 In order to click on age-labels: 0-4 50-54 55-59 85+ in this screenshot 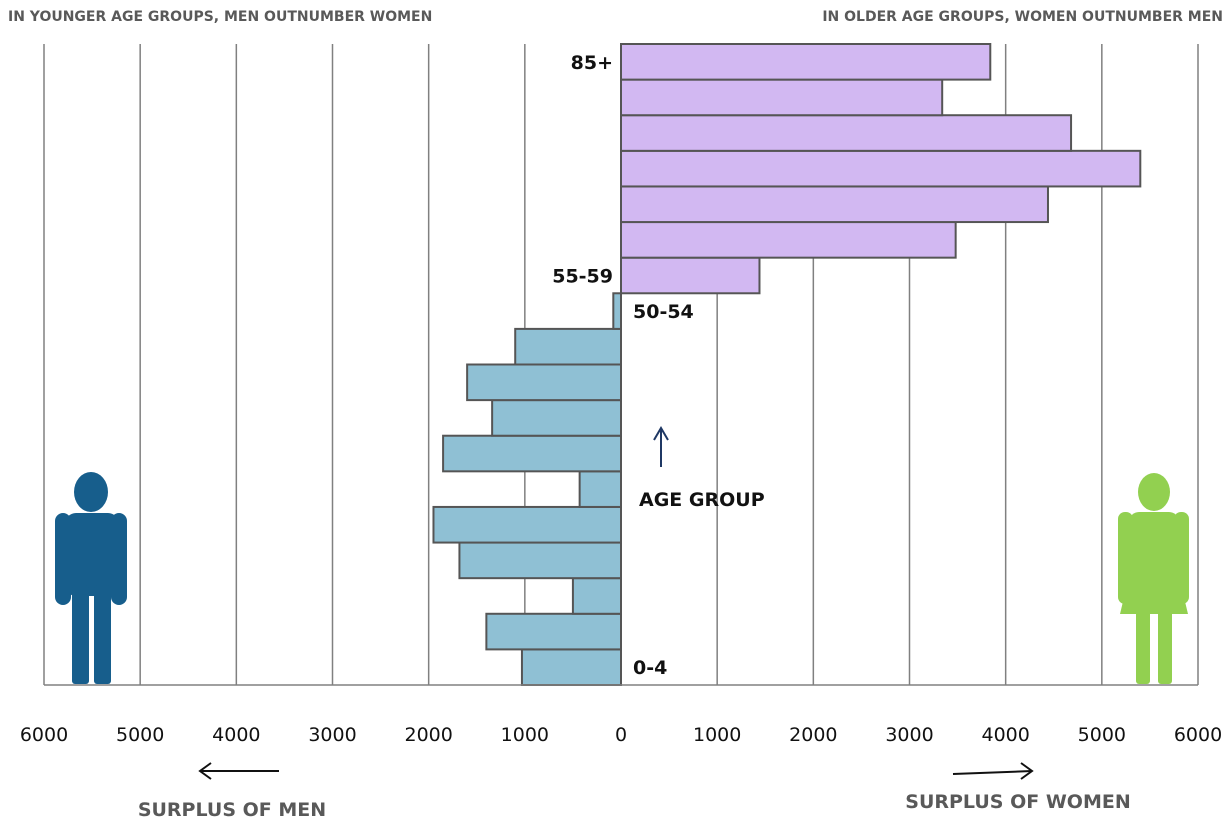, I will do `click(623, 365)`.